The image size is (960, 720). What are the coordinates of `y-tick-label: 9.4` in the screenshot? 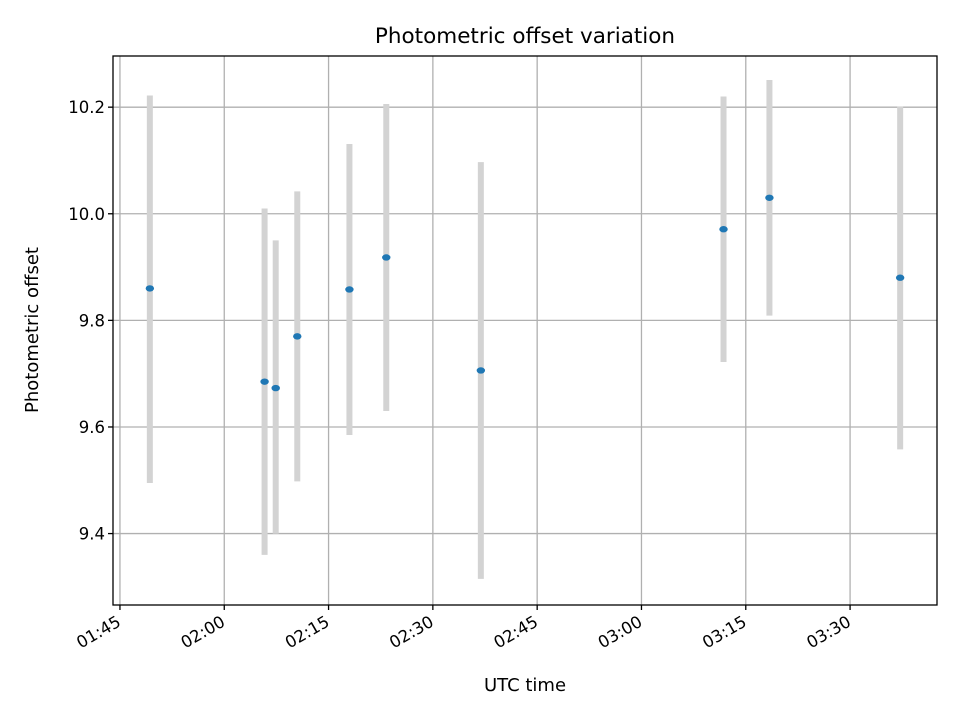 It's located at (92, 534).